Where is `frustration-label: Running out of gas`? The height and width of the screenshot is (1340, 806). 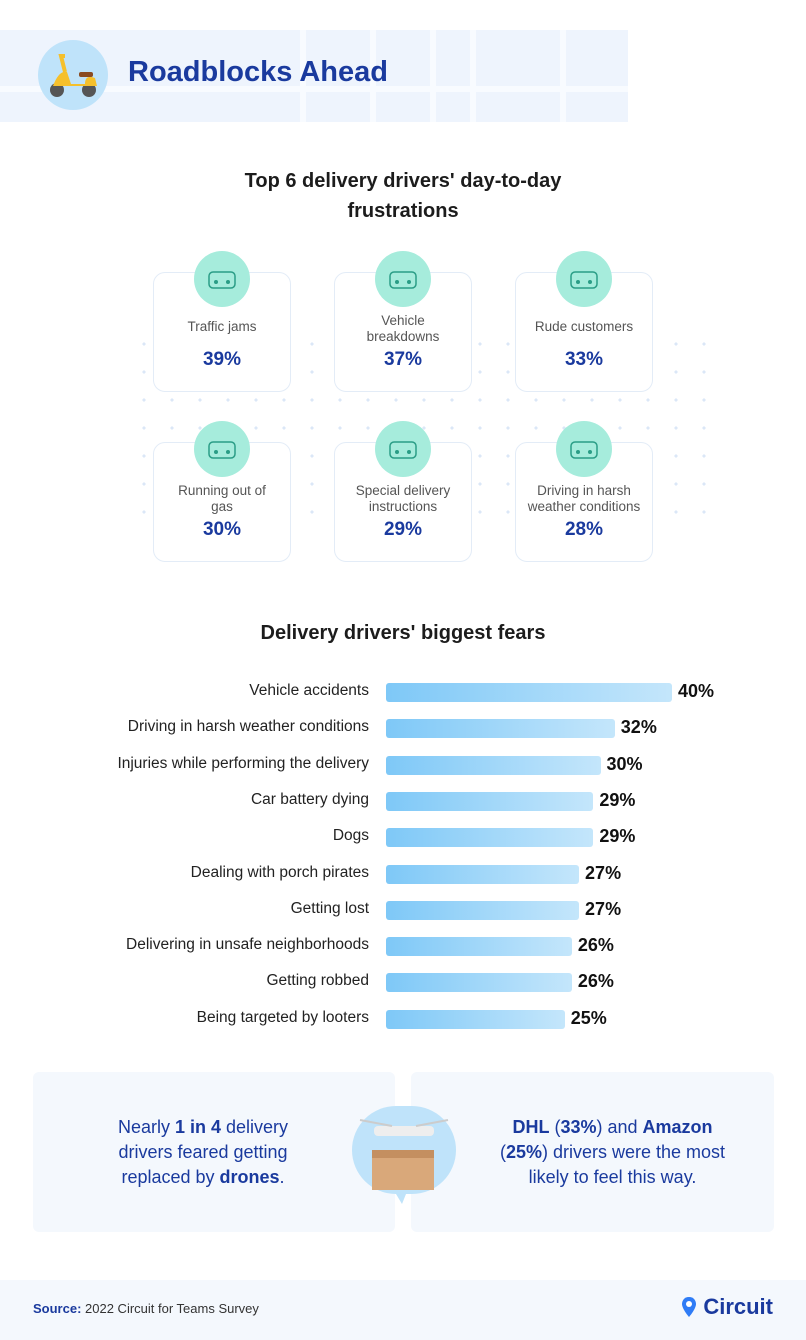 frustration-label: Running out of gas is located at coordinates (222, 498).